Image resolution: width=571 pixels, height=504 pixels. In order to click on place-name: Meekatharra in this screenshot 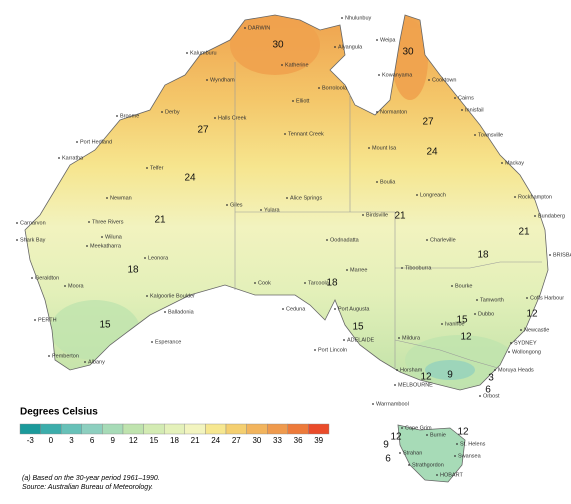, I will do `click(106, 246)`.